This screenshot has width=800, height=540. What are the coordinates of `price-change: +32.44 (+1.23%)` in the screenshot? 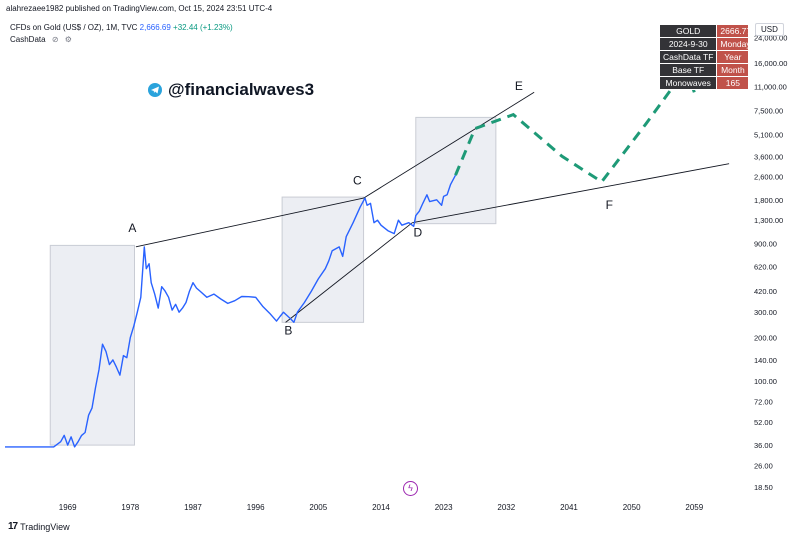 It's located at (203, 27).